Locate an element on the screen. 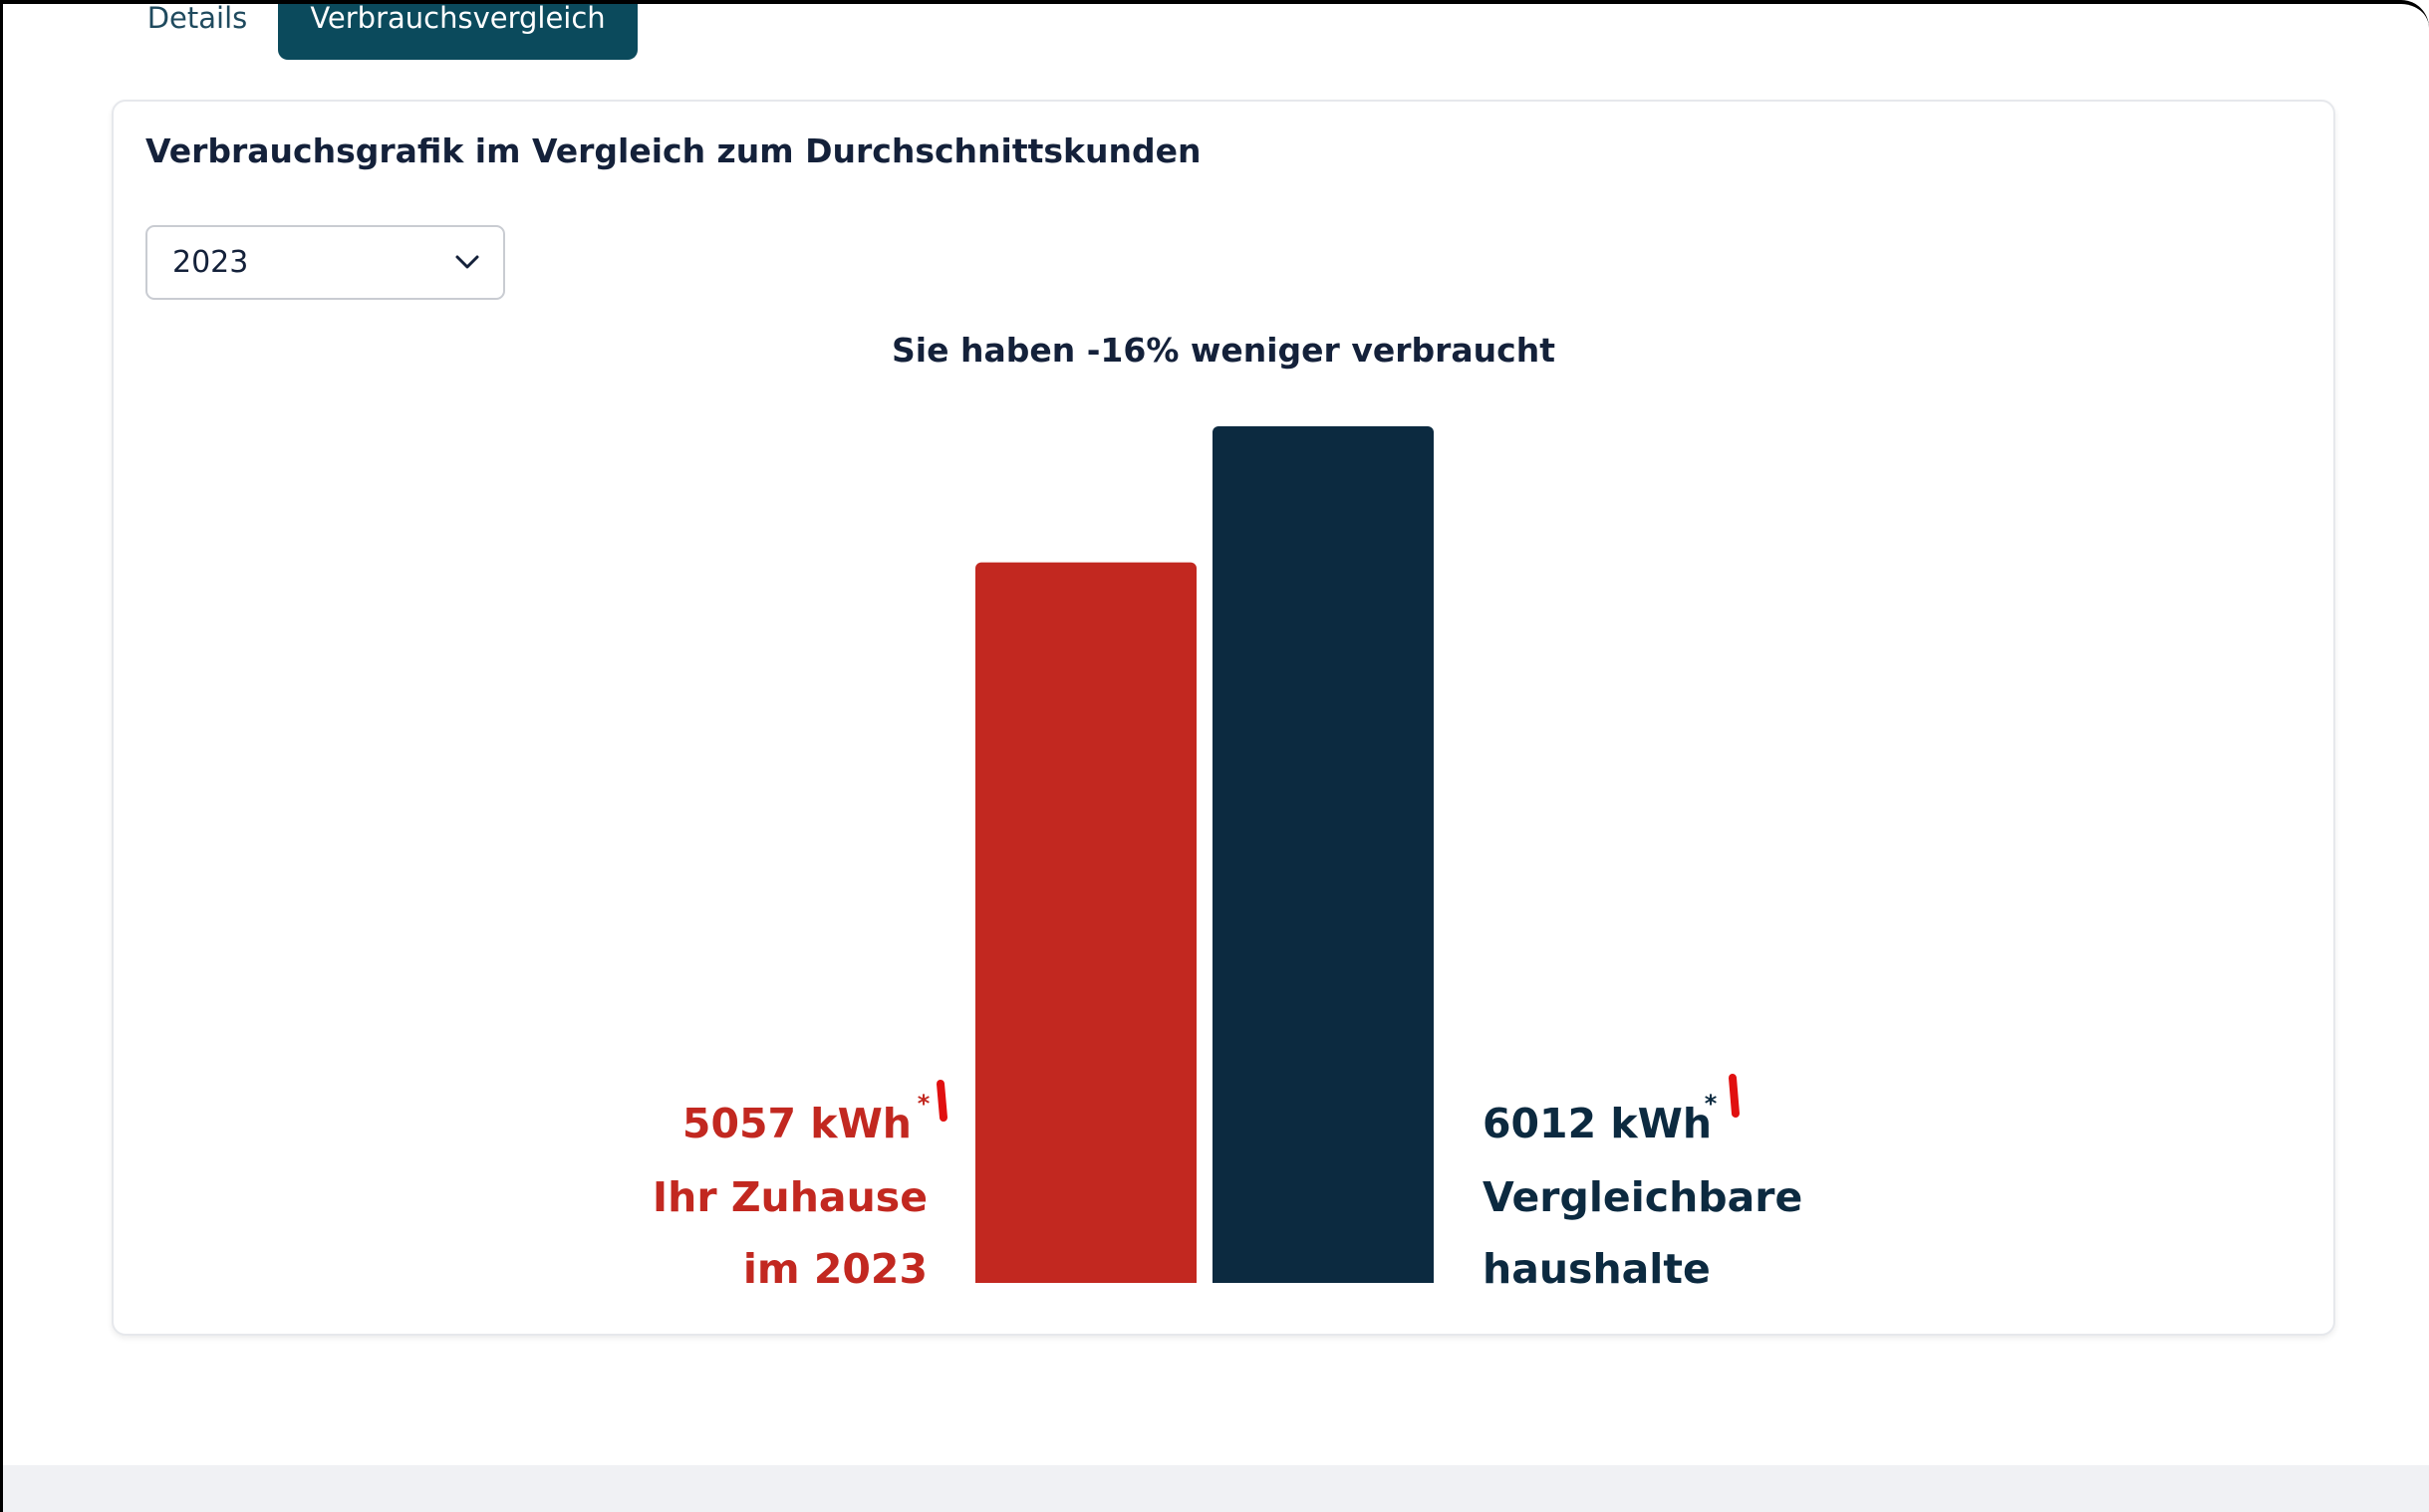 Image resolution: width=2429 pixels, height=1512 pixels. user-value-asterisk: * is located at coordinates (924, 1104).